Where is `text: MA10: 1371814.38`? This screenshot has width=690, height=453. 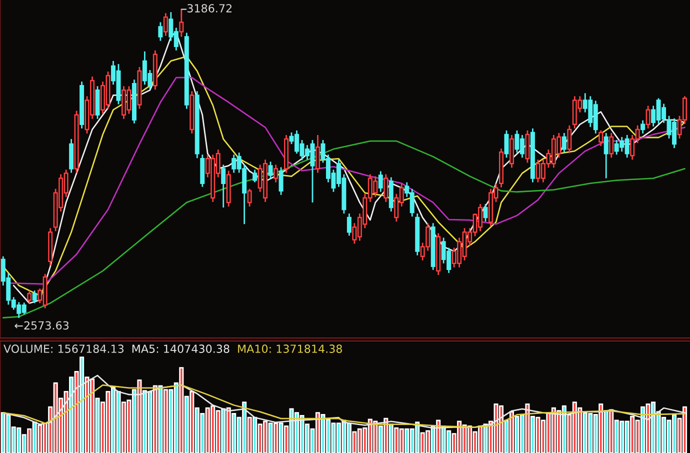
text: MA10: 1371814.38 is located at coordinates (290, 348).